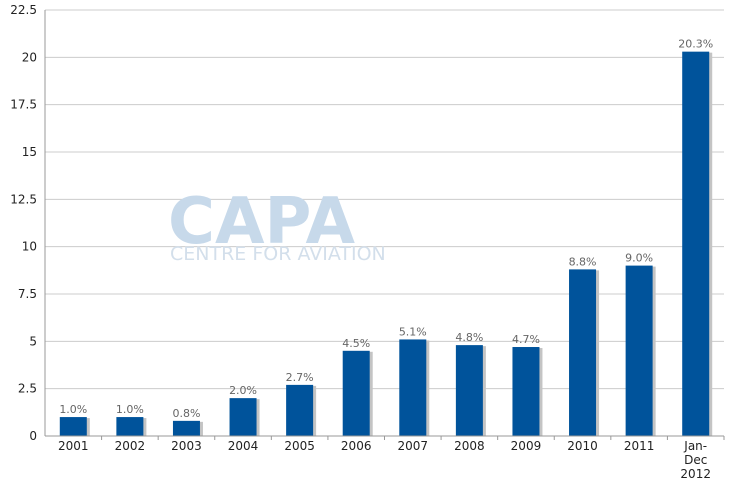  Describe the element at coordinates (356, 343) in the screenshot. I see `data-label: 4.5%` at that location.